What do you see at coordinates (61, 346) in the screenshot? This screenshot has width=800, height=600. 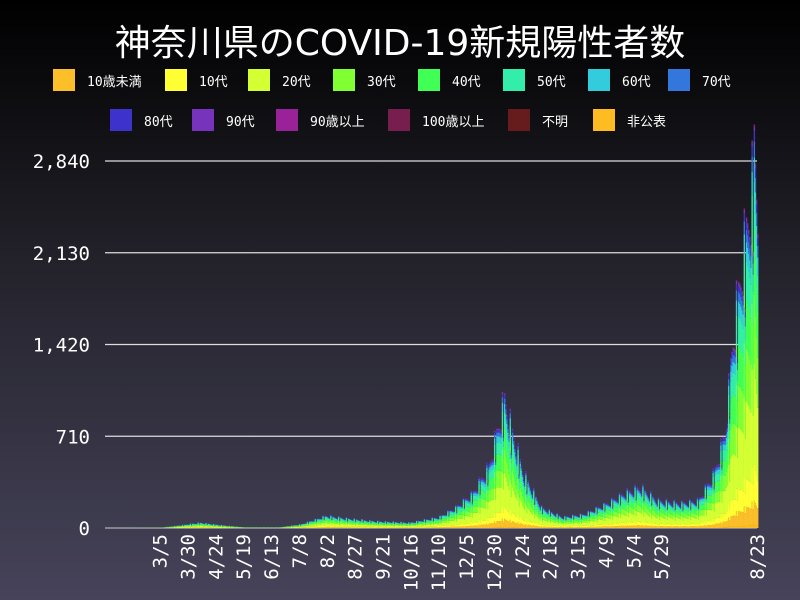 I see `y-tick-label: 1,420` at bounding box center [61, 346].